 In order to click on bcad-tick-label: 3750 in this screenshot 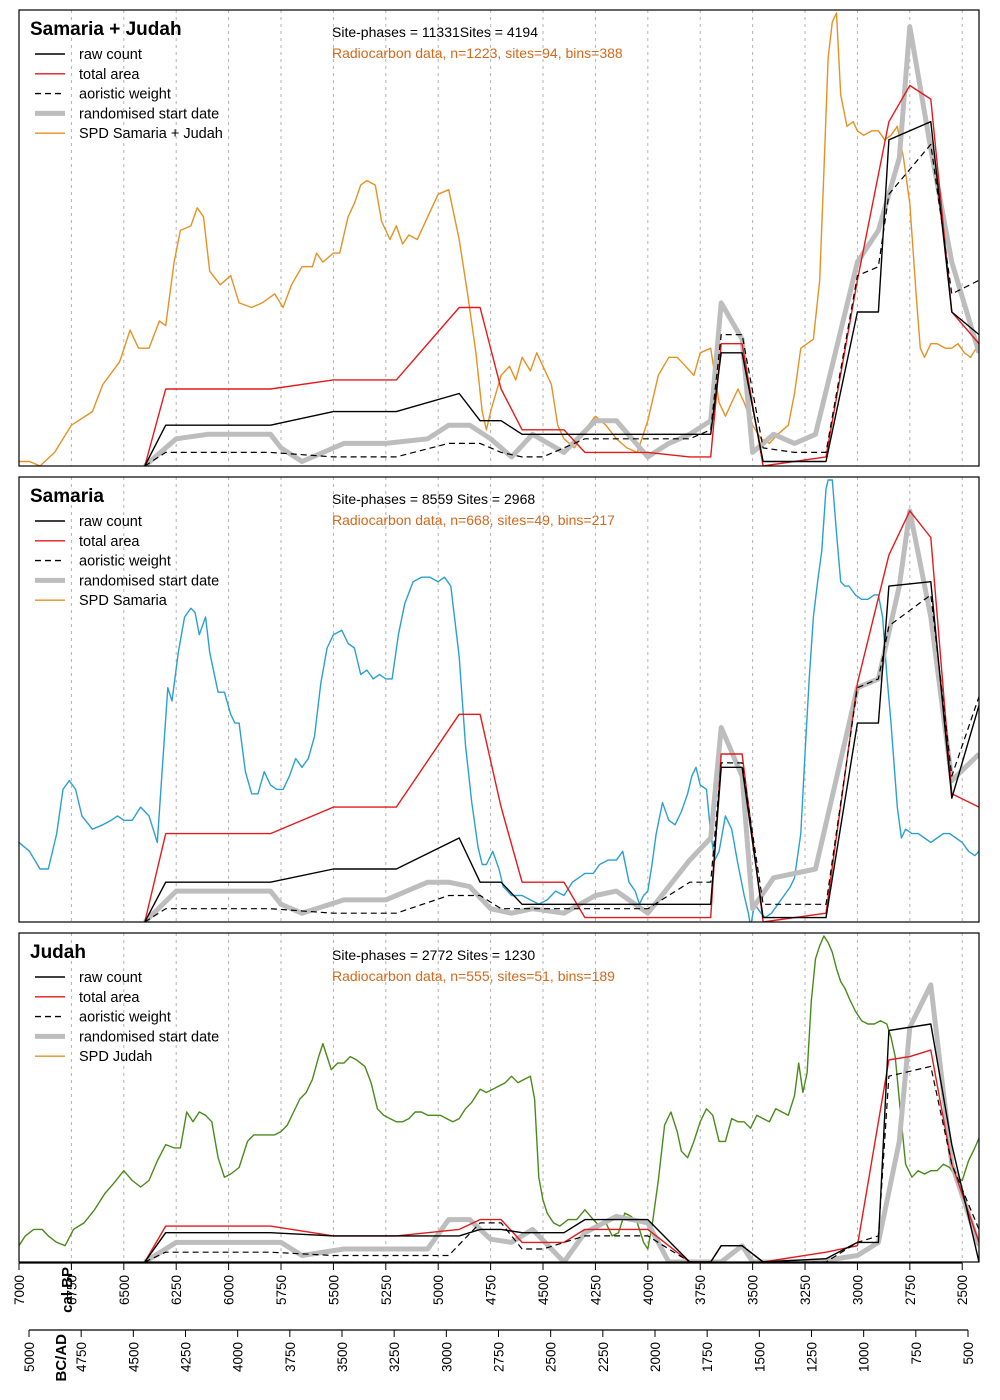, I will do `click(290, 1357)`.